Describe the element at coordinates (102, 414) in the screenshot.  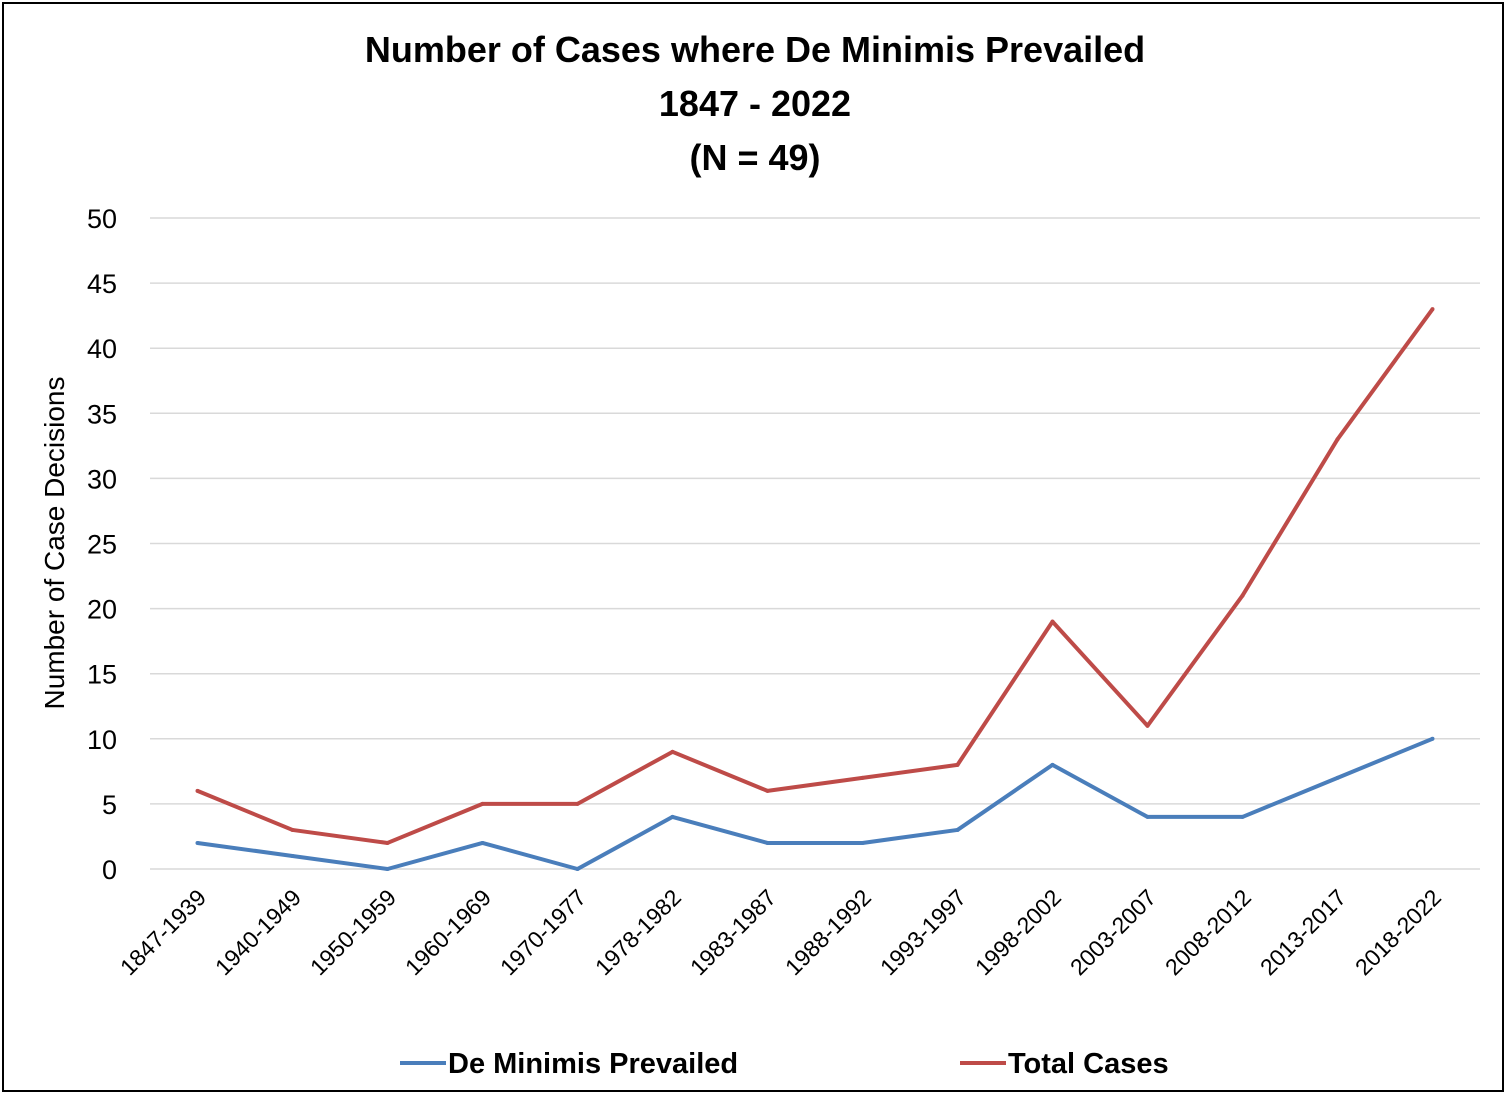
I see `y-tick-label: 35` at that location.